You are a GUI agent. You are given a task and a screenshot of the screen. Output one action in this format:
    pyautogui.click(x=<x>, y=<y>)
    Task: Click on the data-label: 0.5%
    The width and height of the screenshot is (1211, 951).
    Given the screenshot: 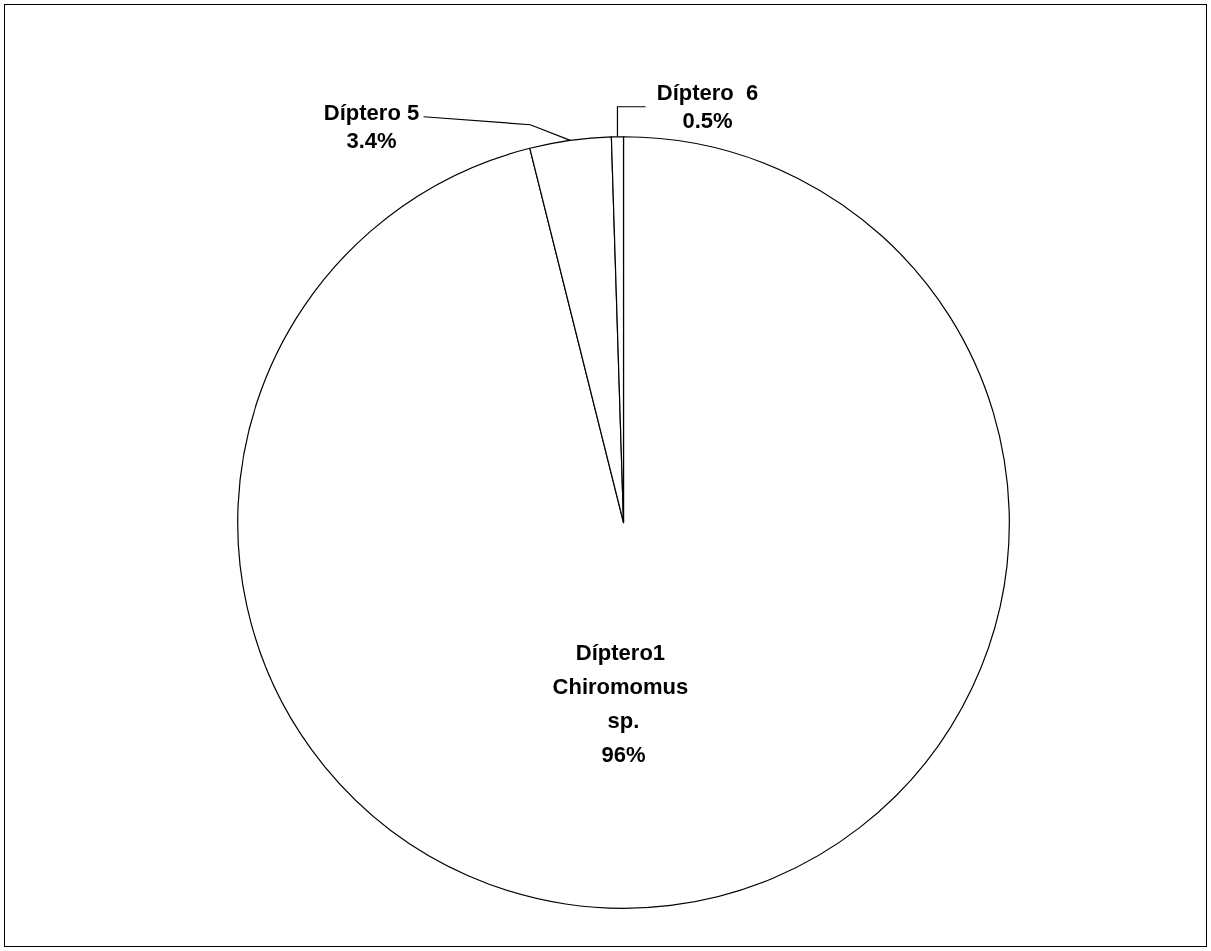 What is the action you would take?
    pyautogui.click(x=707, y=121)
    